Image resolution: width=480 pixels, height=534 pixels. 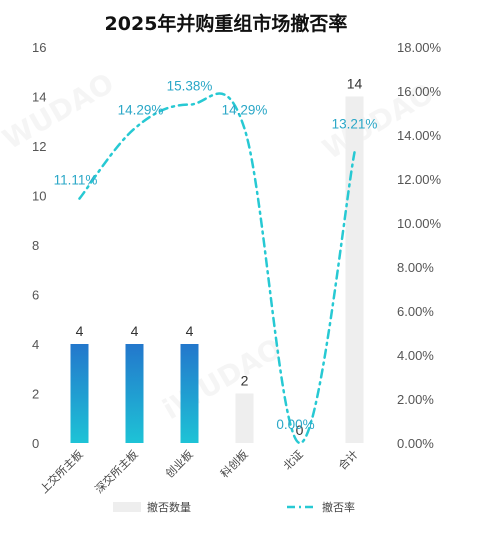 I want to click on x-tick-label: 北证, so click(x=293, y=460).